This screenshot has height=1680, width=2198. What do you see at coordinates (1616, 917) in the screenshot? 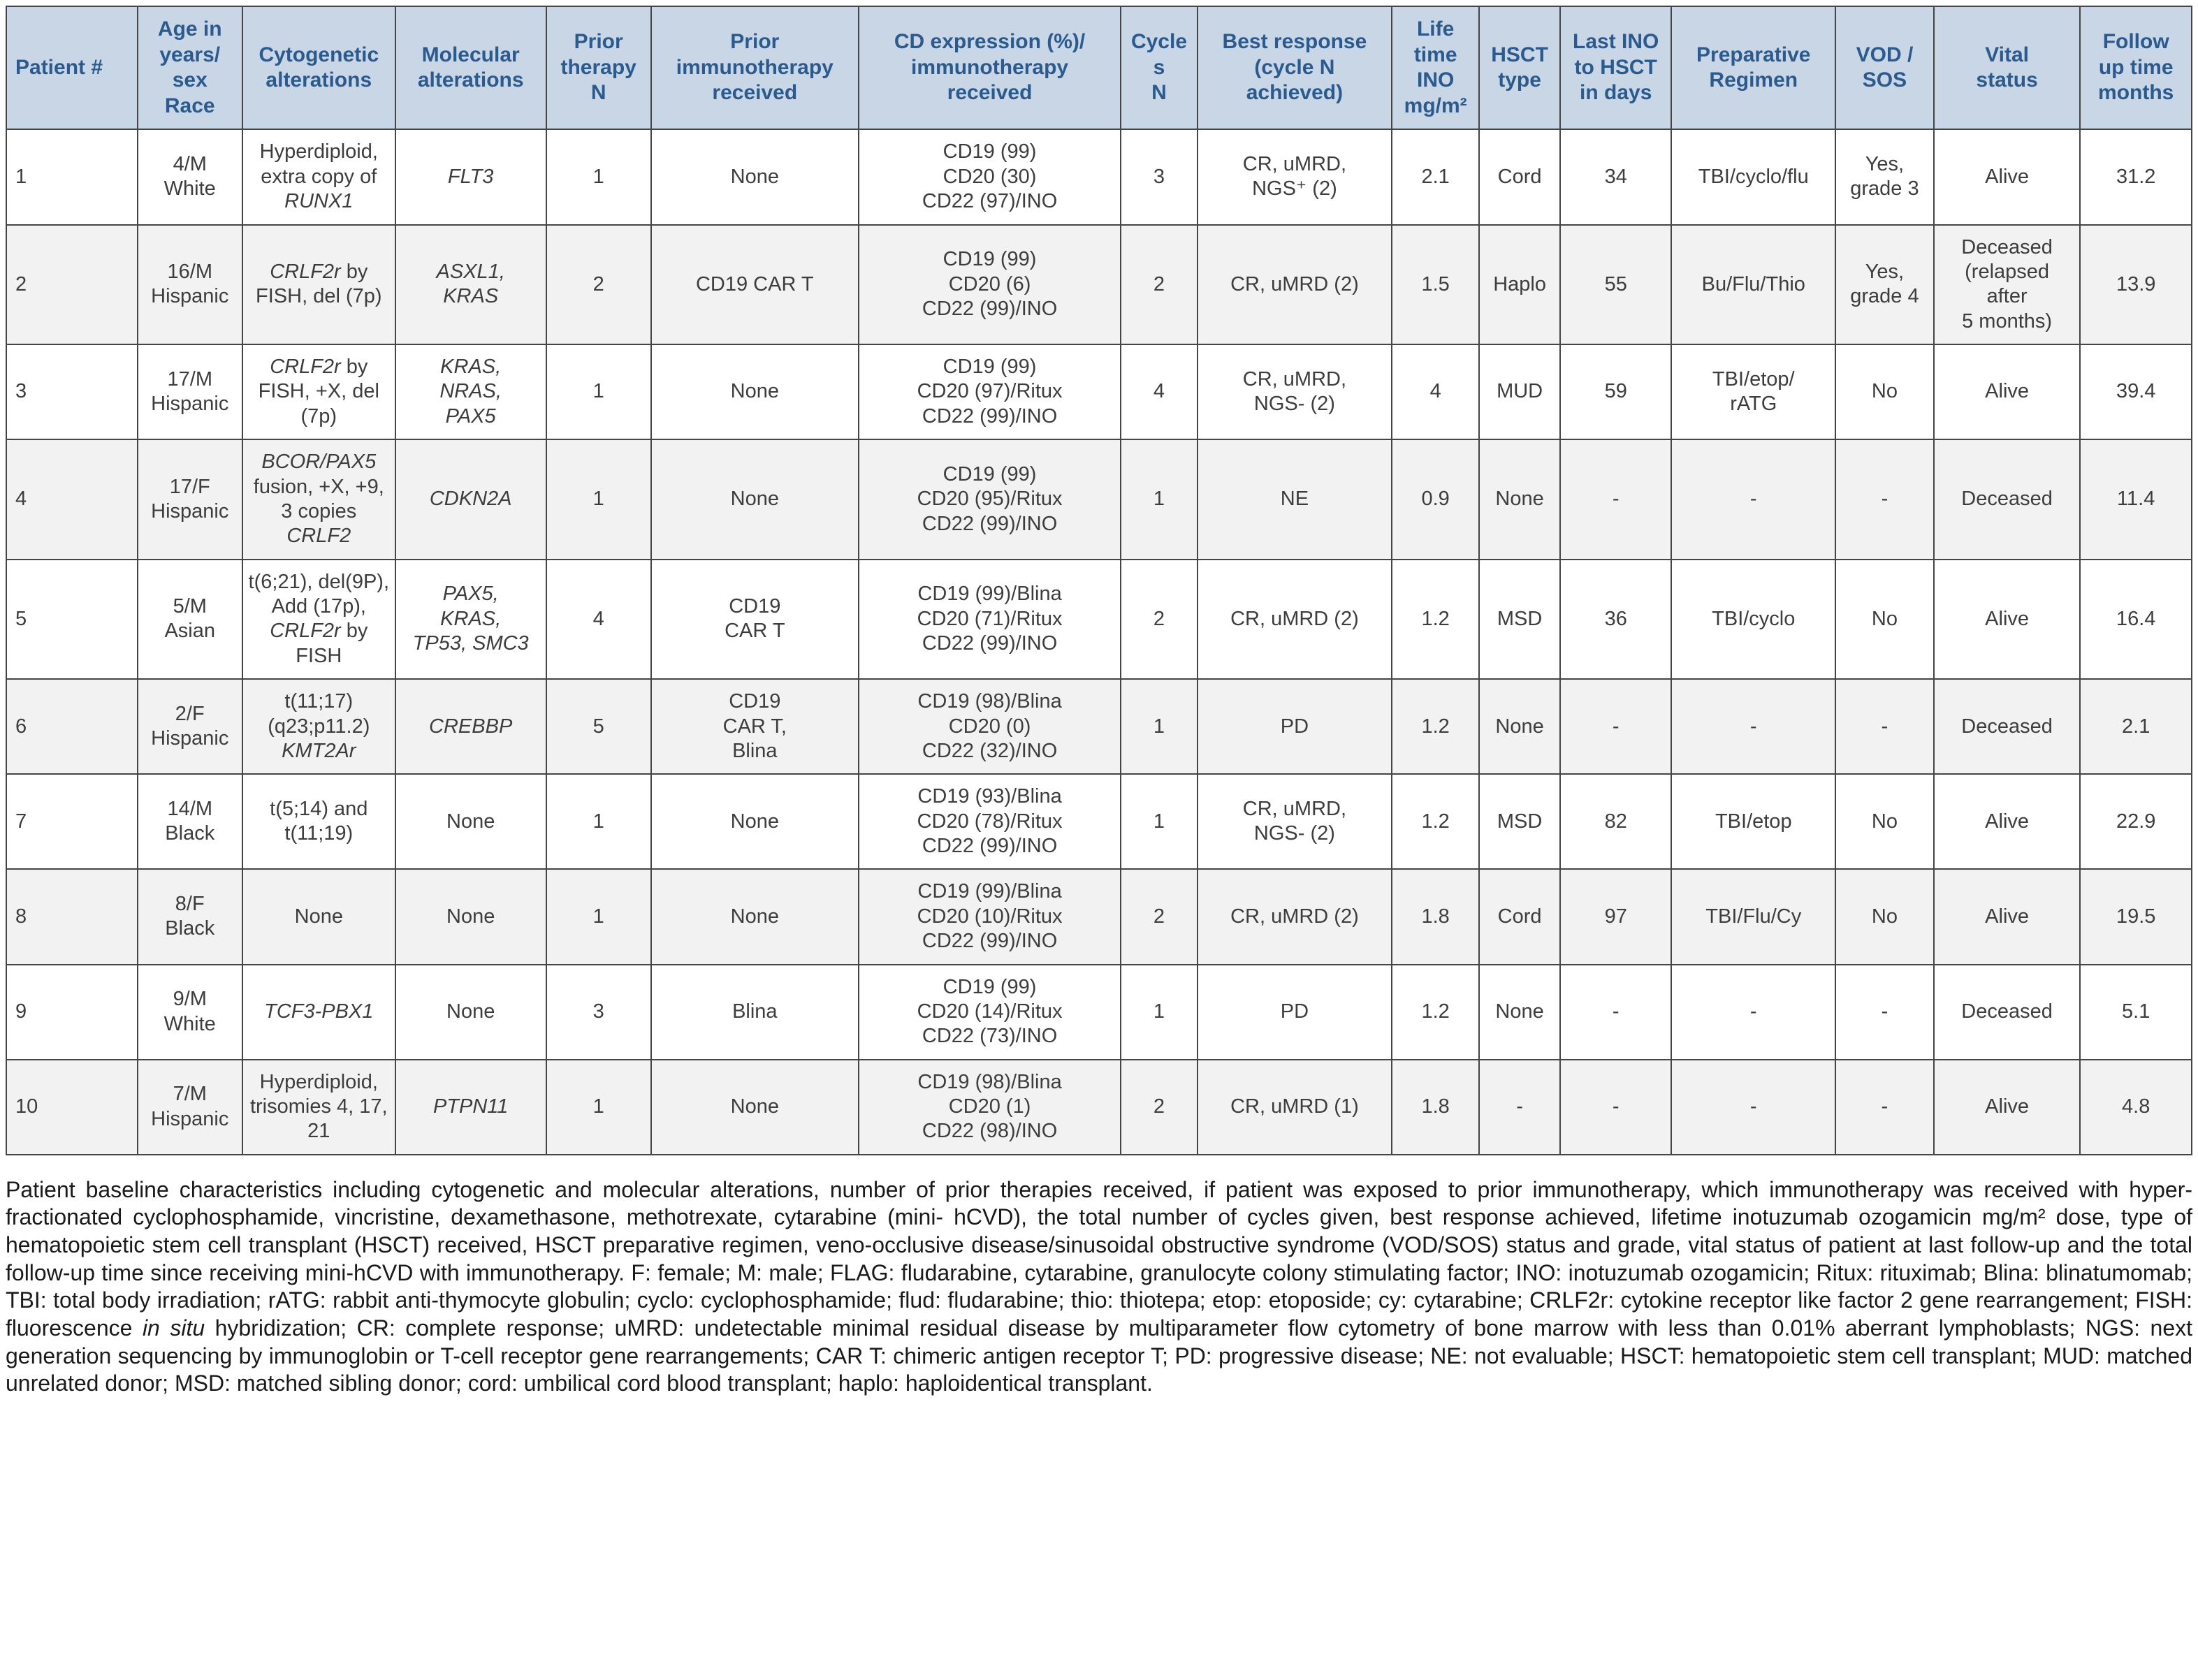
I see `table-cell: 97` at bounding box center [1616, 917].